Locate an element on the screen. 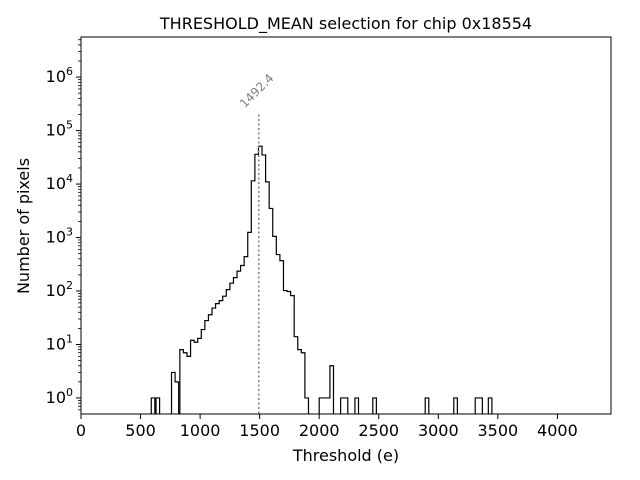  y-tick-label-4: 10⁴ is located at coordinates (59, 182).